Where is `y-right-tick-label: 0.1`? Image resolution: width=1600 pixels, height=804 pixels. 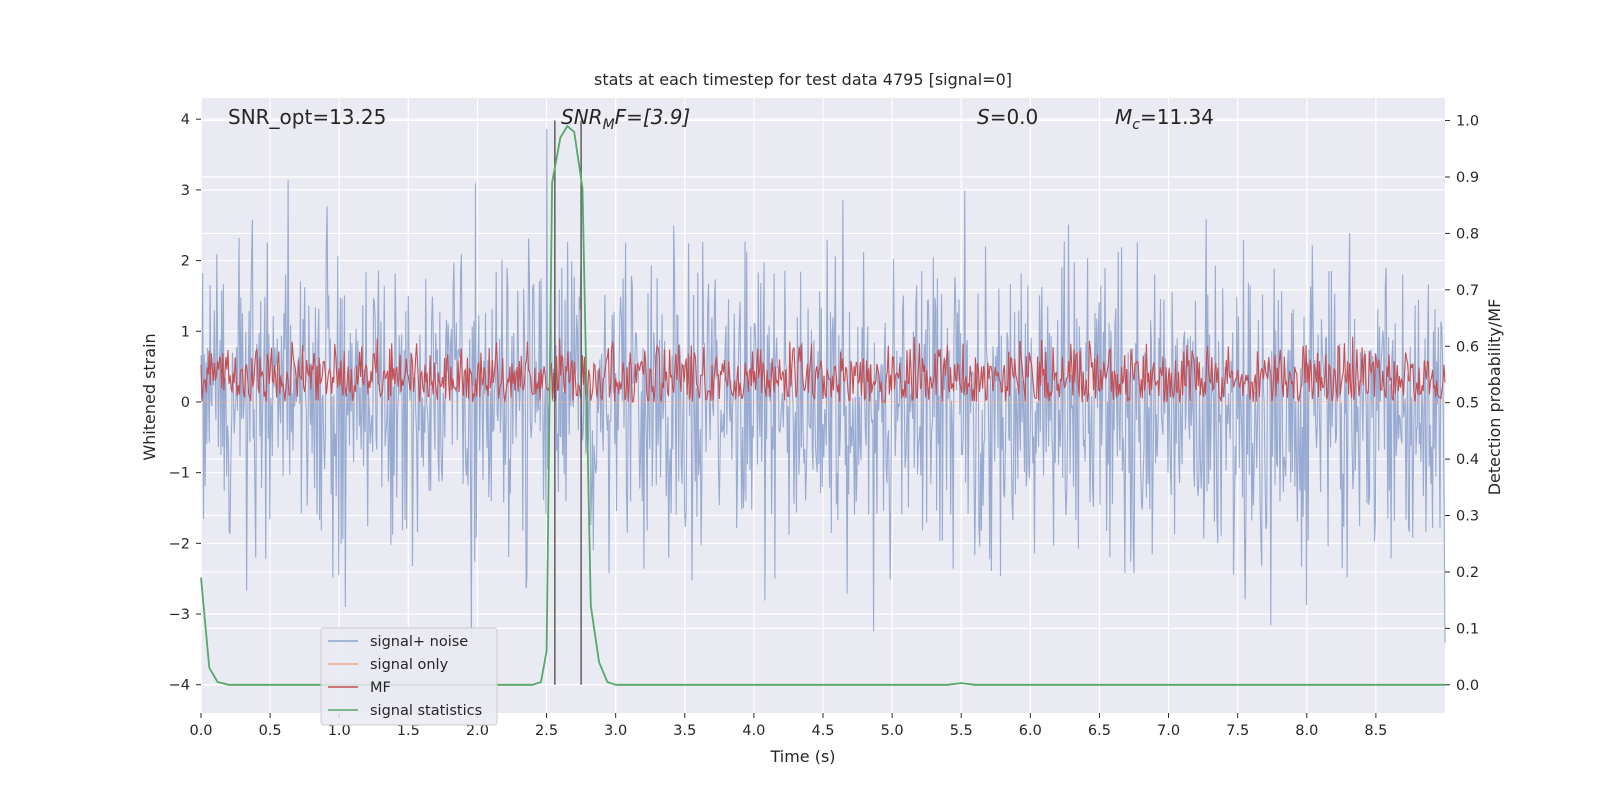 y-right-tick-label: 0.1 is located at coordinates (1467, 629).